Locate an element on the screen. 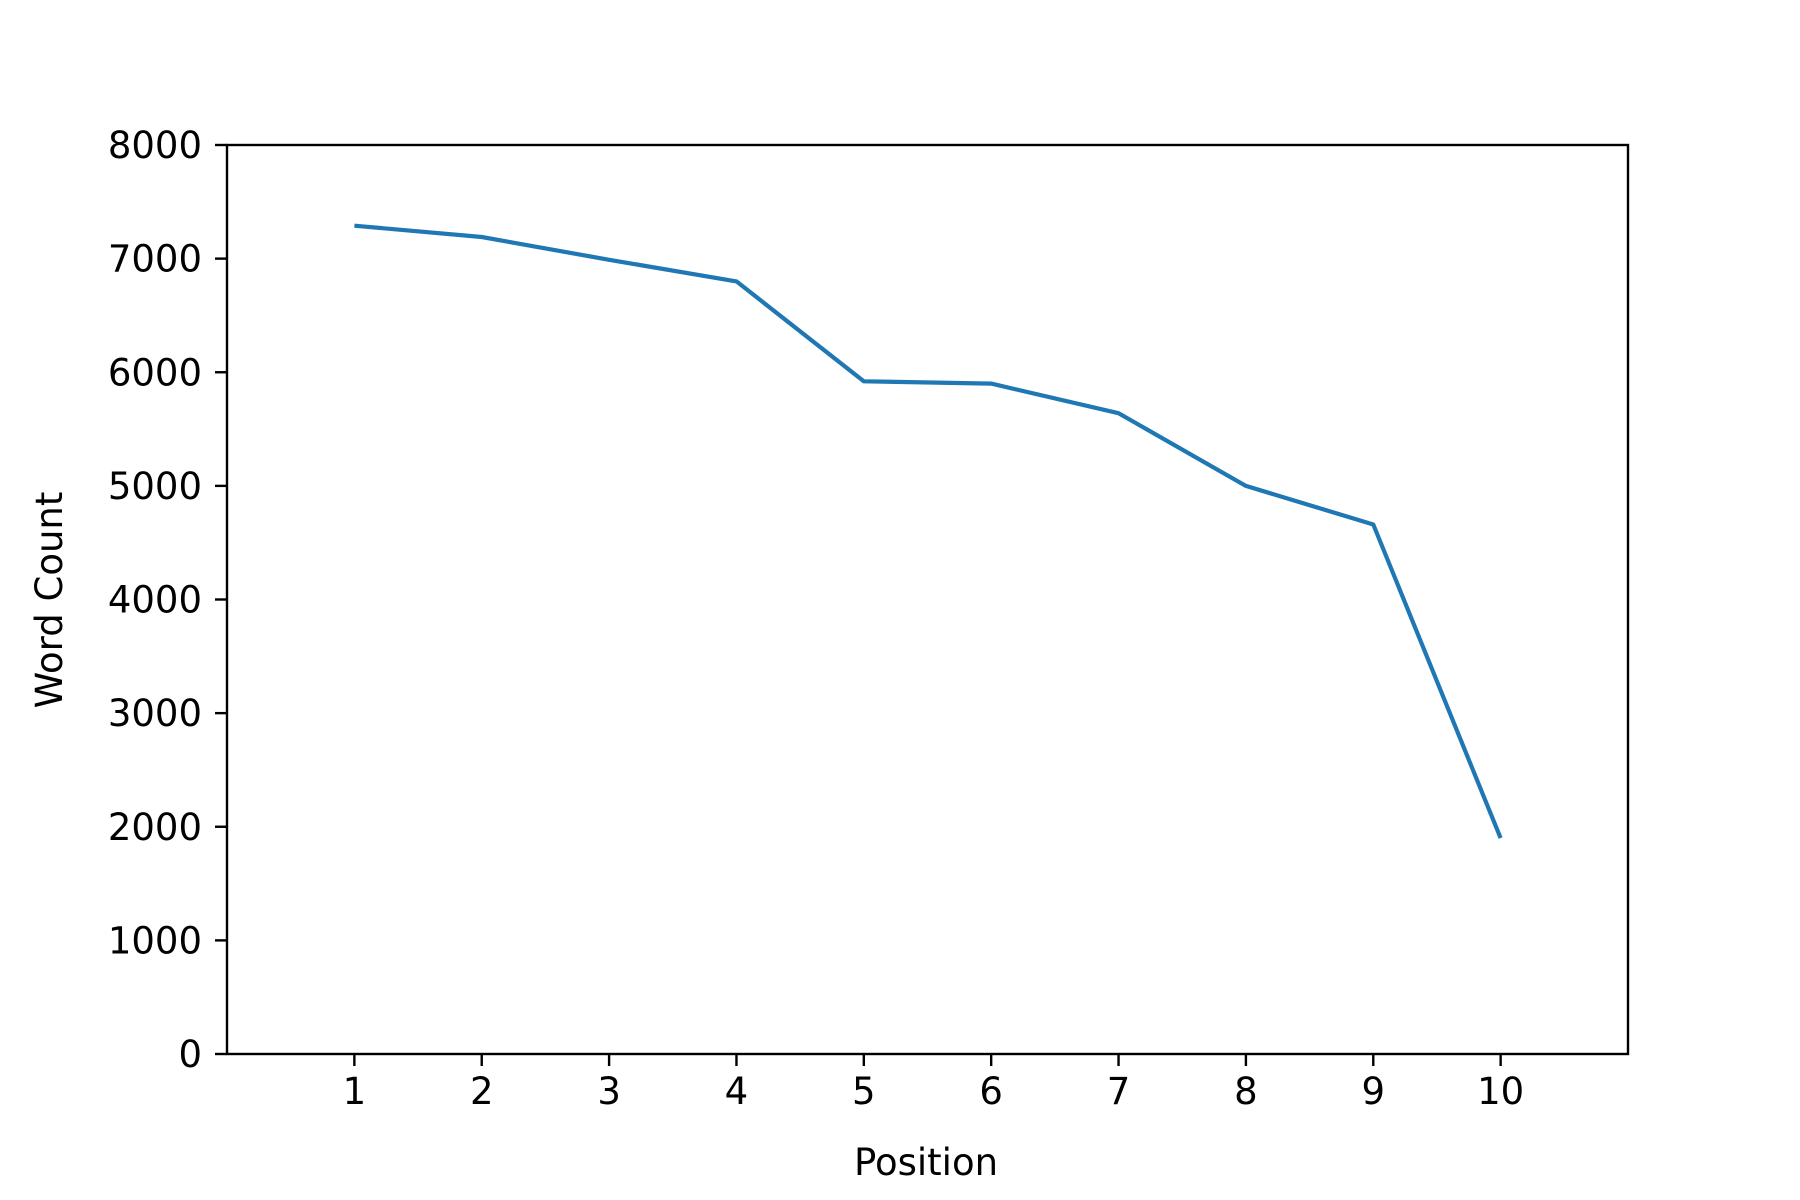 The width and height of the screenshot is (1800, 1200). x-tick-label-10: 10 is located at coordinates (1500, 1091).